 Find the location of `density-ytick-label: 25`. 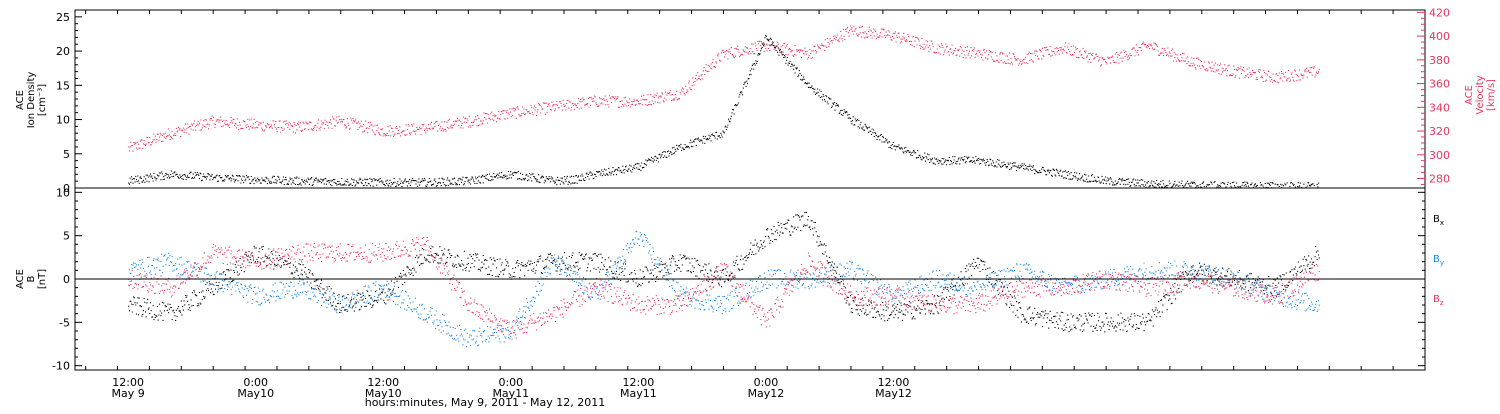

density-ytick-label: 25 is located at coordinates (63, 17).